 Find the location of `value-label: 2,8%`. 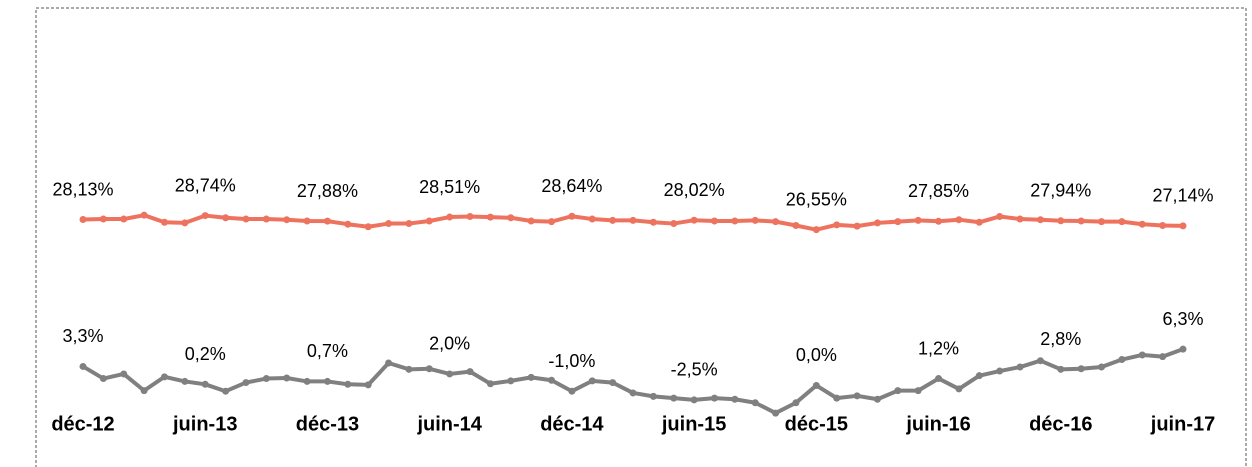

value-label: 2,8% is located at coordinates (1060, 339).